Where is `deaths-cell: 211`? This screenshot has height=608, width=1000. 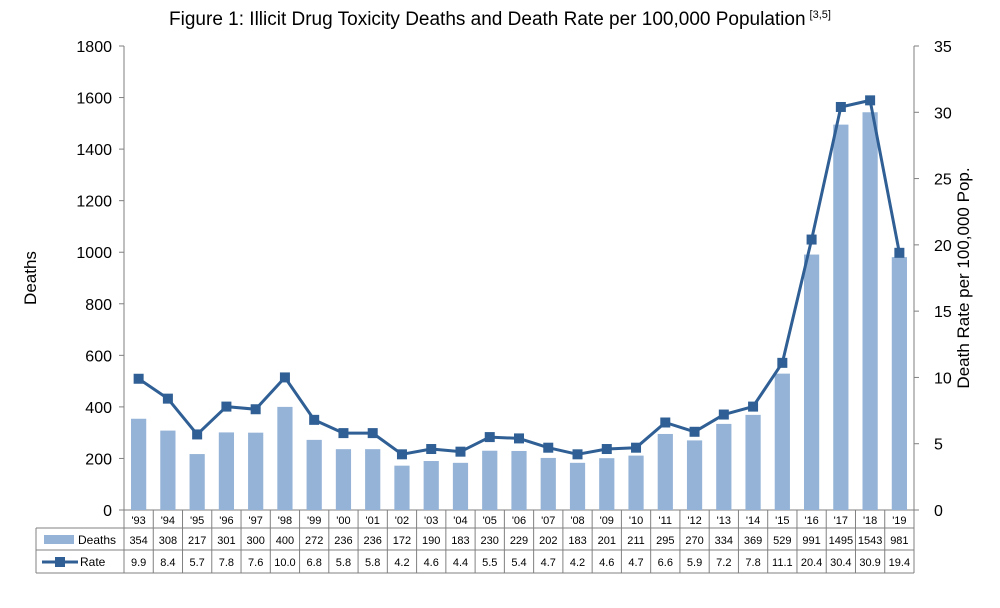
deaths-cell: 211 is located at coordinates (636, 541).